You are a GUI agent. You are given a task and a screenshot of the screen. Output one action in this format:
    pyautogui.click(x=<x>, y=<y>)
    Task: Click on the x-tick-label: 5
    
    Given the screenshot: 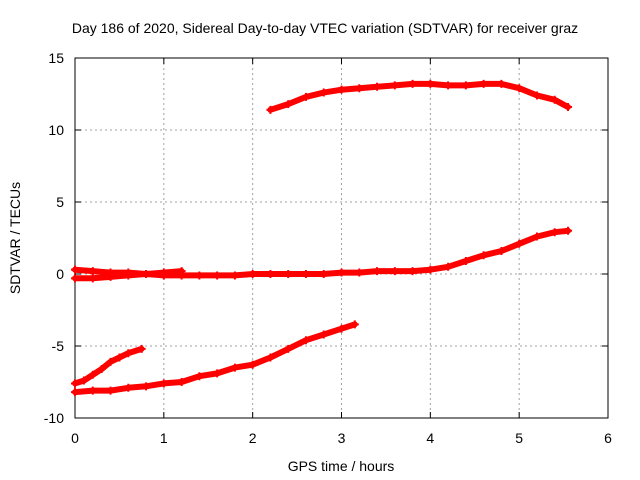 What is the action you would take?
    pyautogui.click(x=519, y=438)
    